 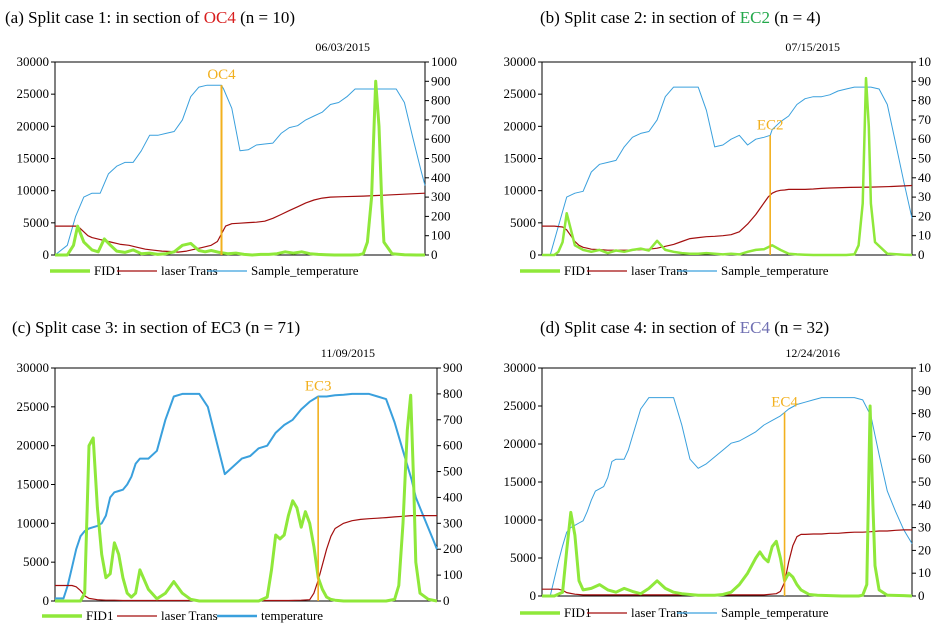 I want to click on date-label: 07/15/2015, so click(x=812, y=47).